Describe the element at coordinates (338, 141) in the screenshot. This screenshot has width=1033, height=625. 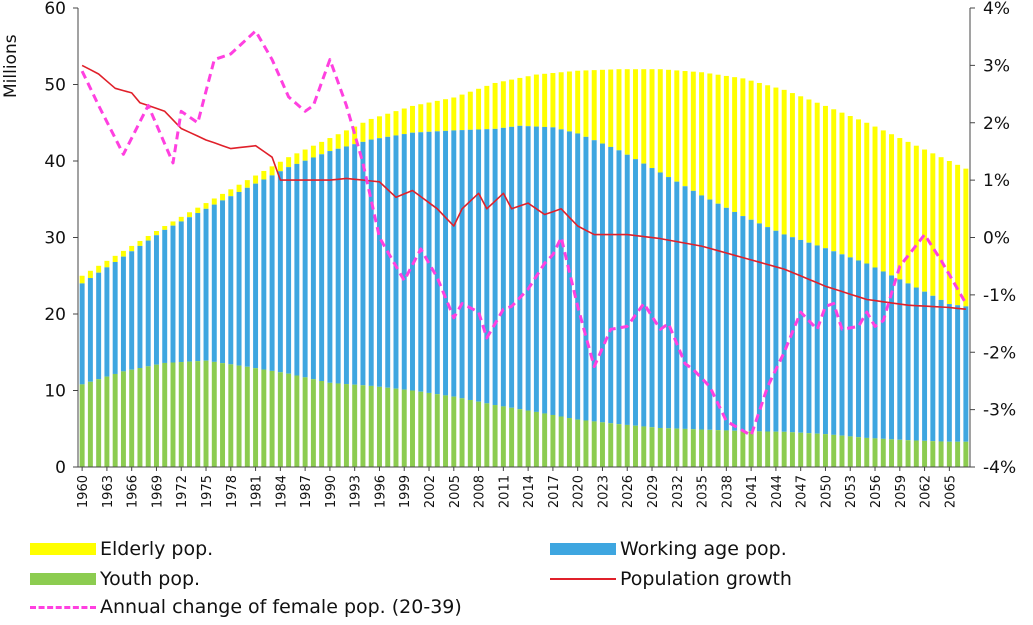
I see `bar-elderly-1991` at that location.